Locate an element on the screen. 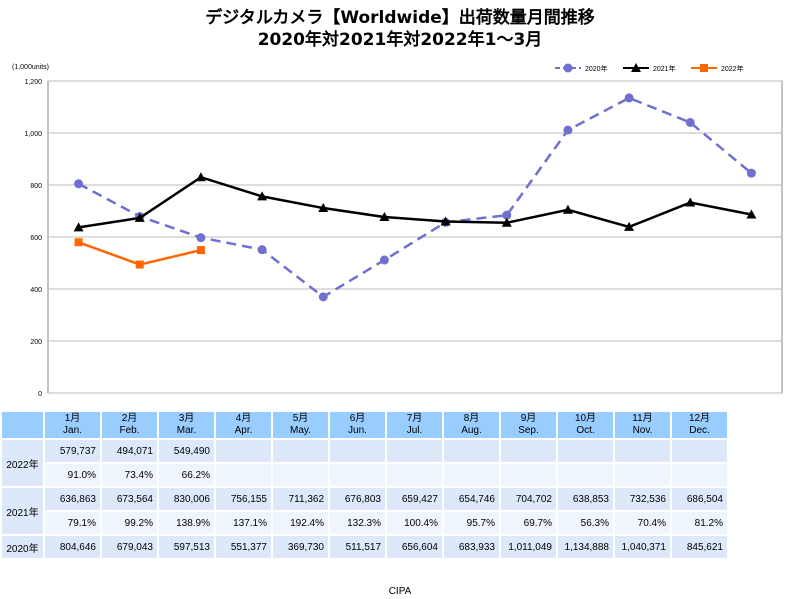 The width and height of the screenshot is (800, 599). table-row: 2022年 579,737 494,071 549,490 is located at coordinates (364, 463).